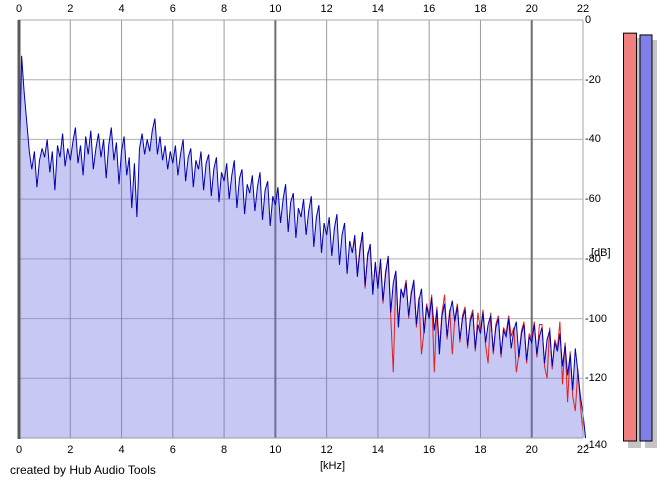 The height and width of the screenshot is (486, 665). What do you see at coordinates (596, 378) in the screenshot?
I see `y-tick-label: -120` at bounding box center [596, 378].